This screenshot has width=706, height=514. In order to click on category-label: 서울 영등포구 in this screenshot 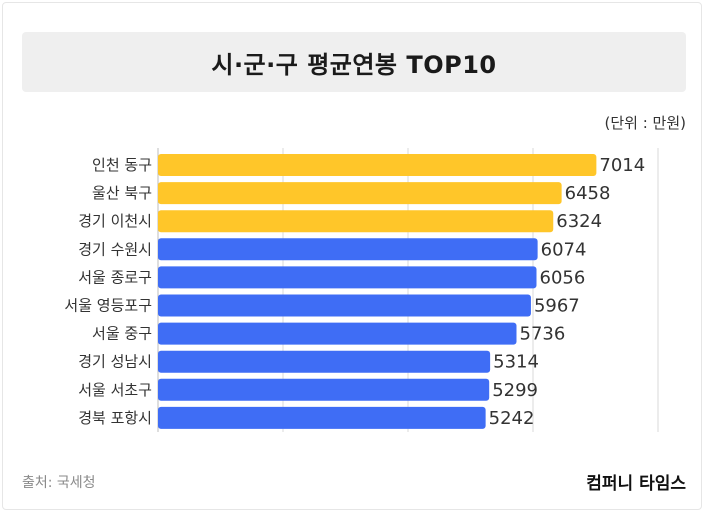, I will do `click(108, 306)`.